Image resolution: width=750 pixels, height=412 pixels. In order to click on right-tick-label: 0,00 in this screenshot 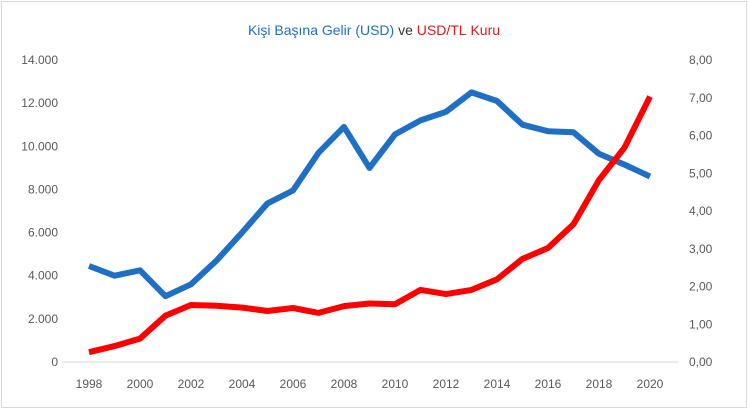, I will do `click(701, 362)`.